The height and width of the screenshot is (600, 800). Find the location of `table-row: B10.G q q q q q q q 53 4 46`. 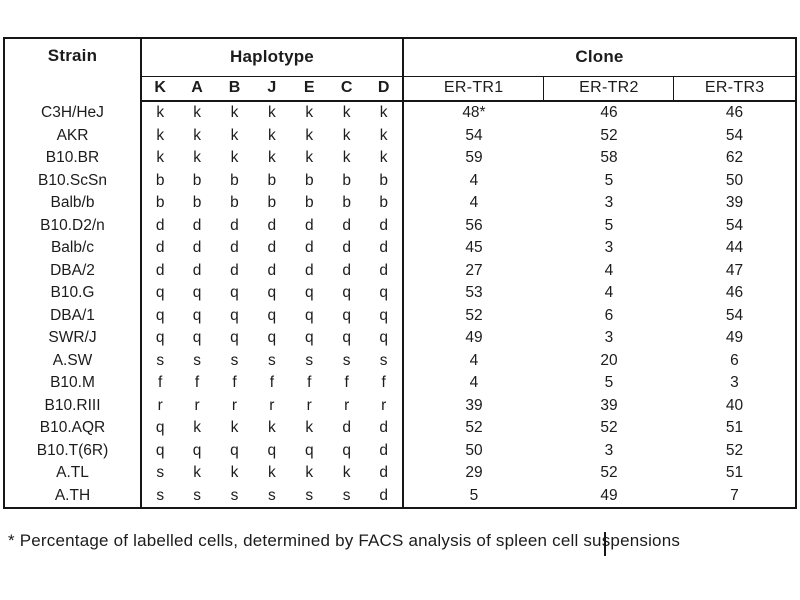

table-row: B10.G q q q q q q q 53 4 46 is located at coordinates (400, 293).